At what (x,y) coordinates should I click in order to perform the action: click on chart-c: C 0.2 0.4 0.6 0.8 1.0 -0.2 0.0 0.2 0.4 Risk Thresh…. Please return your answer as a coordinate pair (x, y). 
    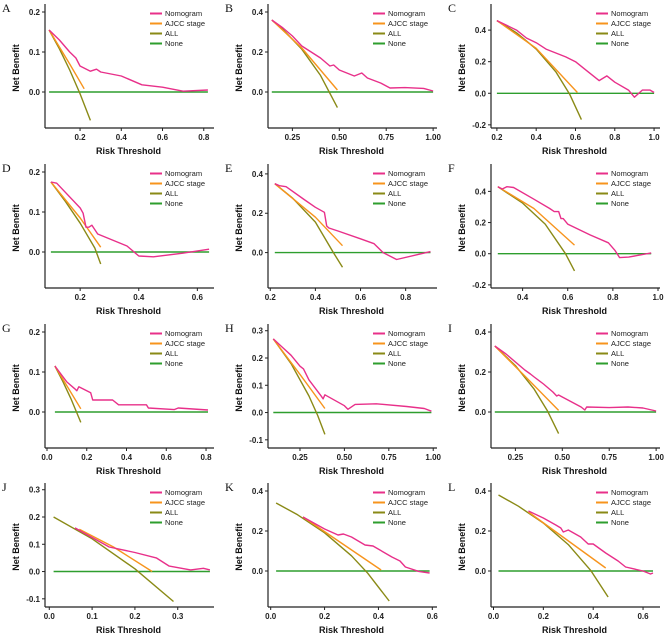
    Looking at the image, I should click on (554, 78).